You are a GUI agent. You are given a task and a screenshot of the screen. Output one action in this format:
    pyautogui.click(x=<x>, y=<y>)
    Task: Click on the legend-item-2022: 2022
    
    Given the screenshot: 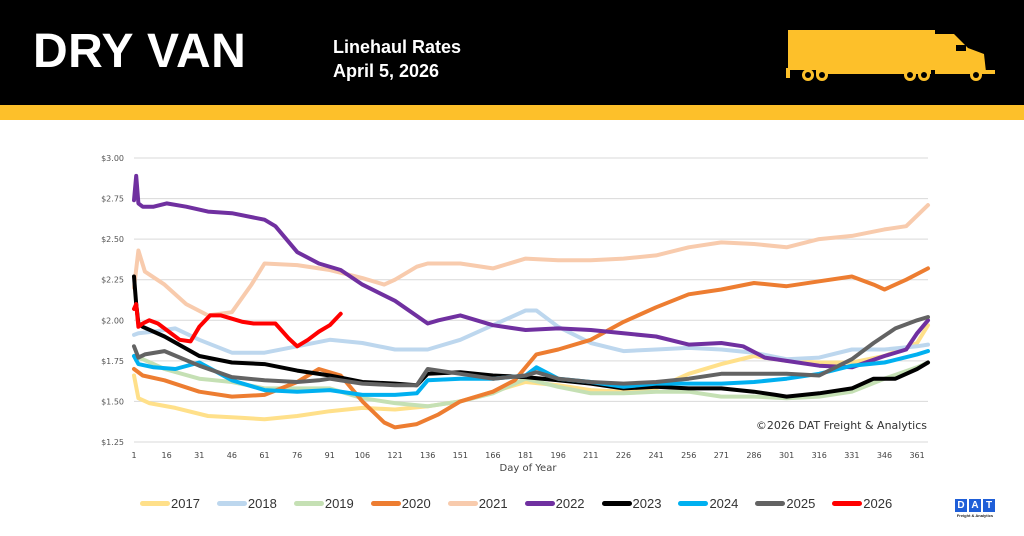 What is the action you would take?
    pyautogui.click(x=554, y=503)
    